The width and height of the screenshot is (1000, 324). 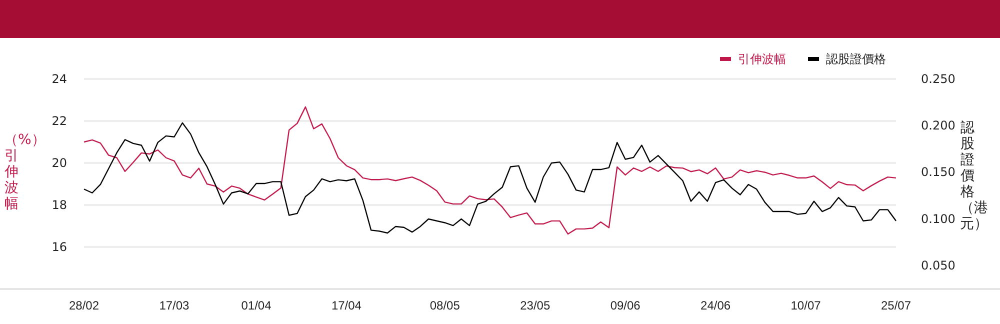 What do you see at coordinates (535, 305) in the screenshot?
I see `x-tick-label: 23/05` at bounding box center [535, 305].